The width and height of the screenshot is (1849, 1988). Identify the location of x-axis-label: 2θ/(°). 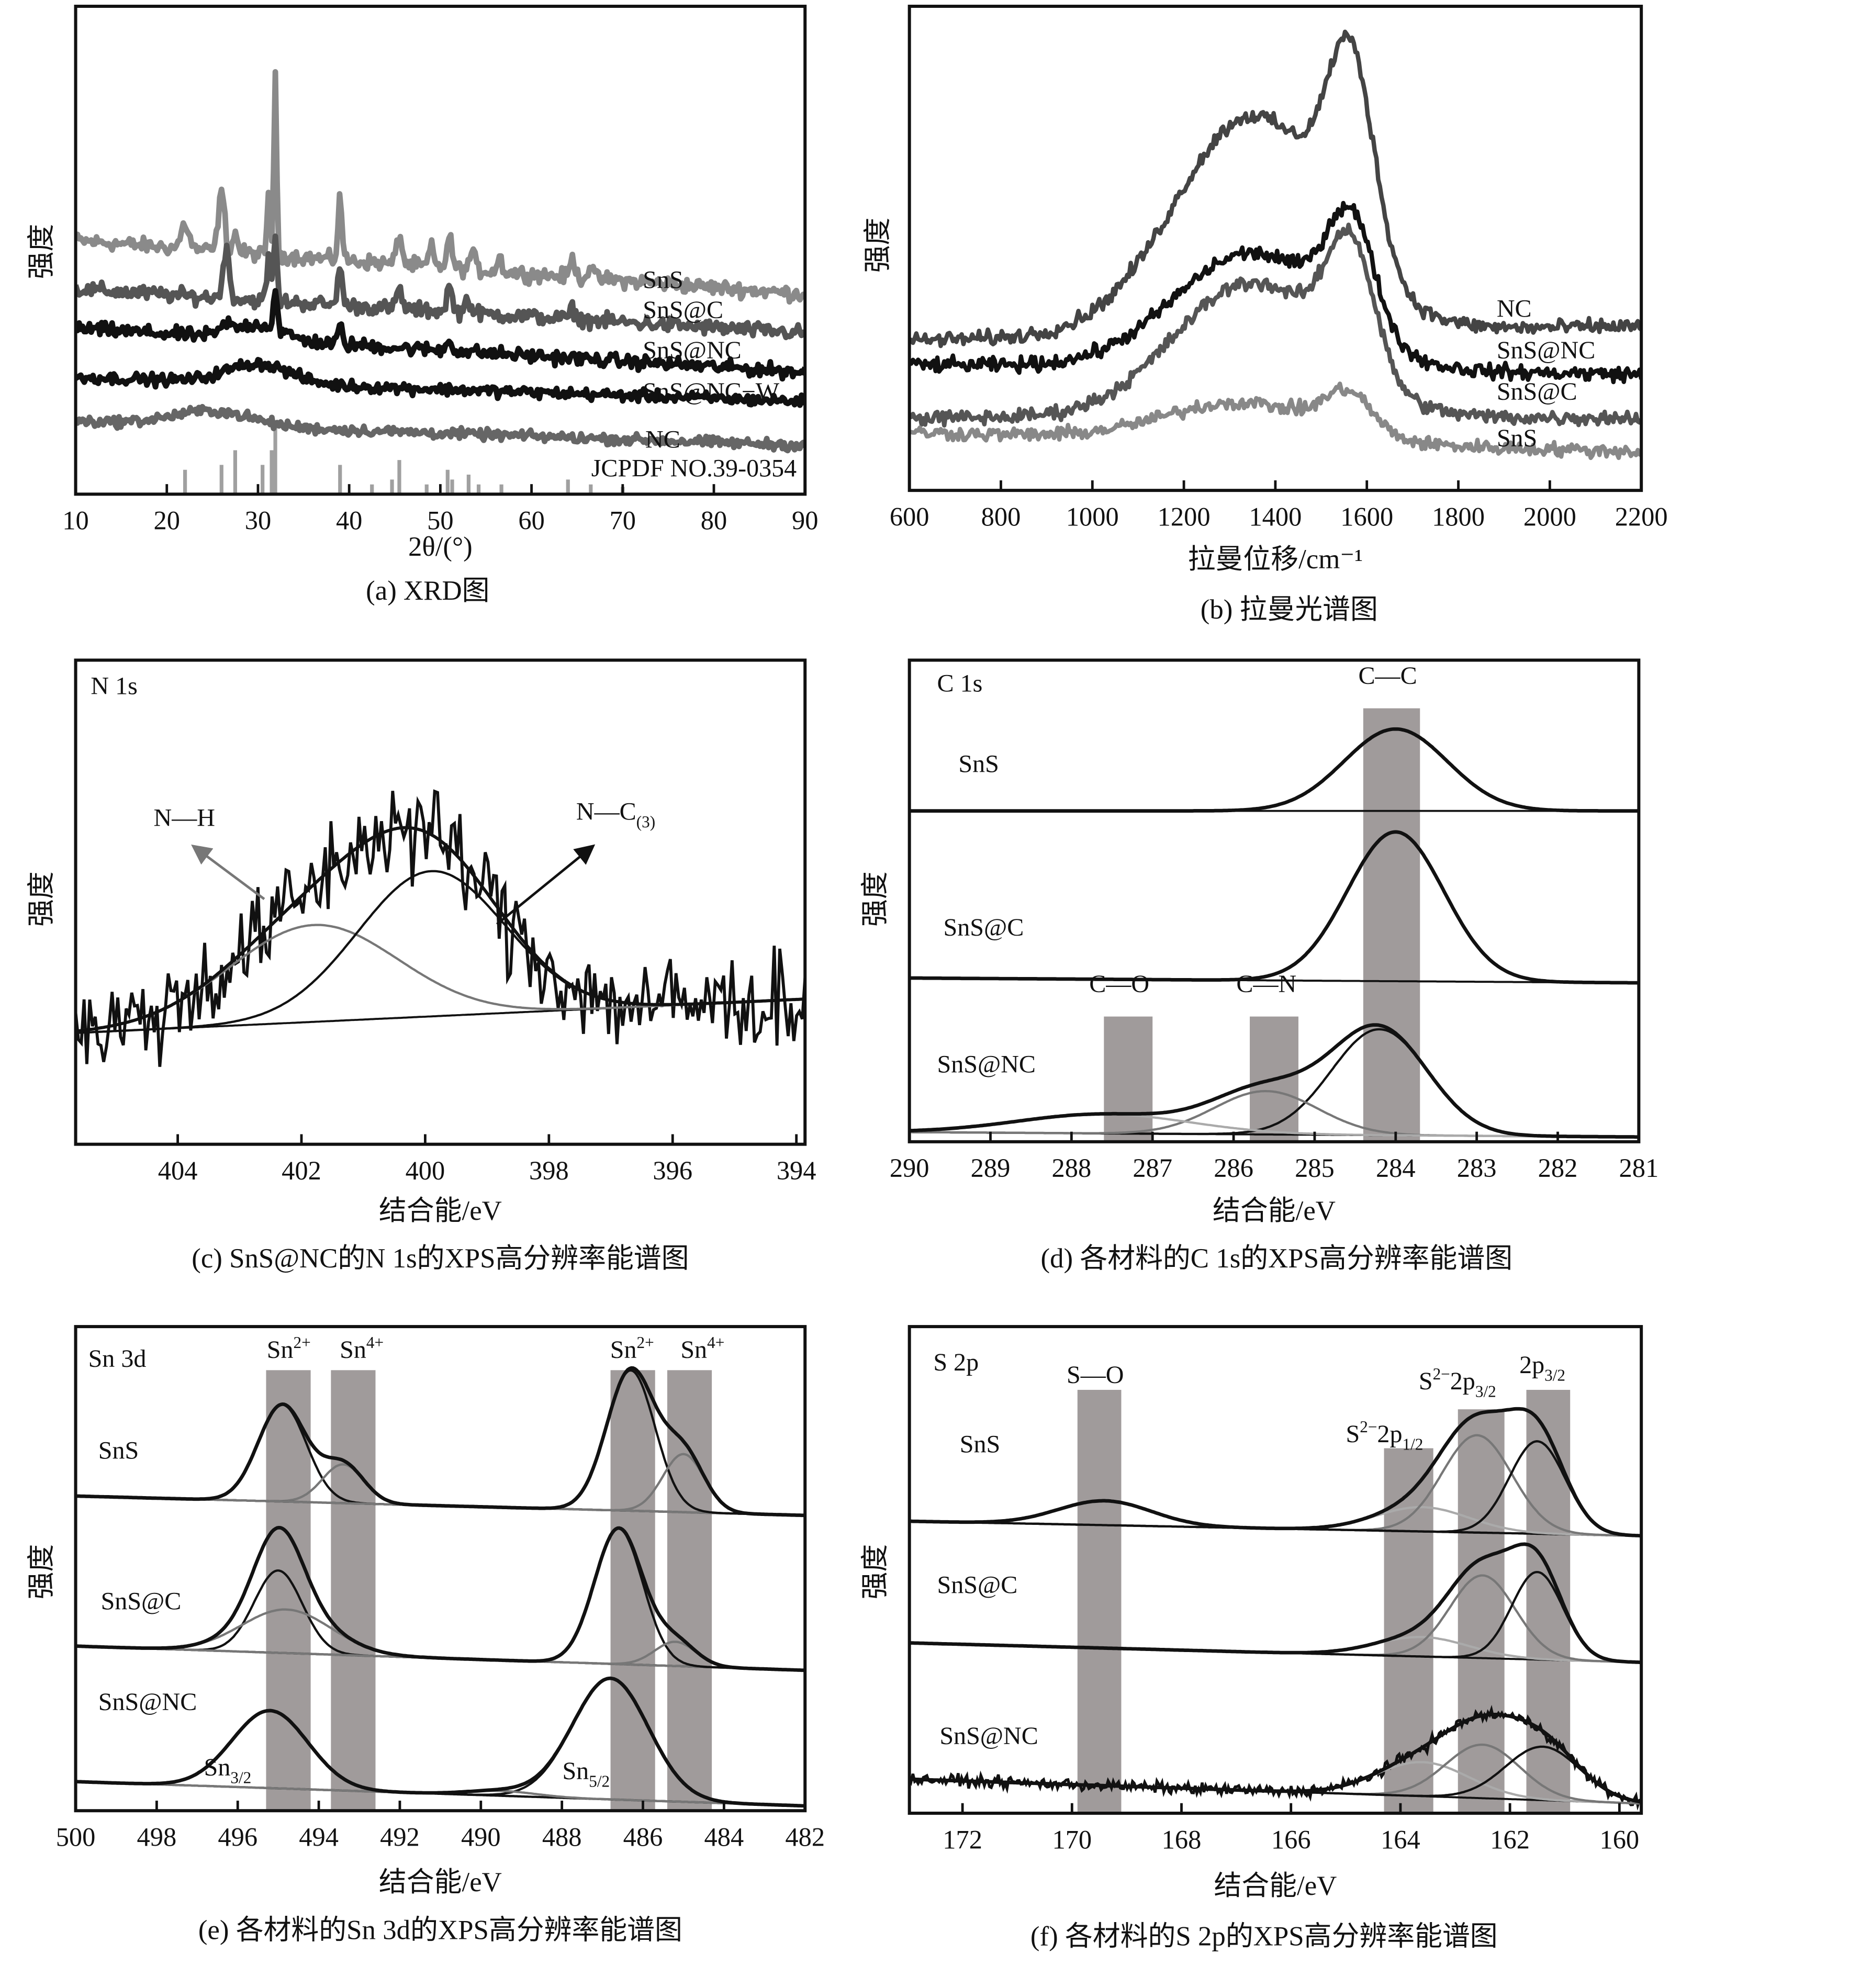
(441, 547).